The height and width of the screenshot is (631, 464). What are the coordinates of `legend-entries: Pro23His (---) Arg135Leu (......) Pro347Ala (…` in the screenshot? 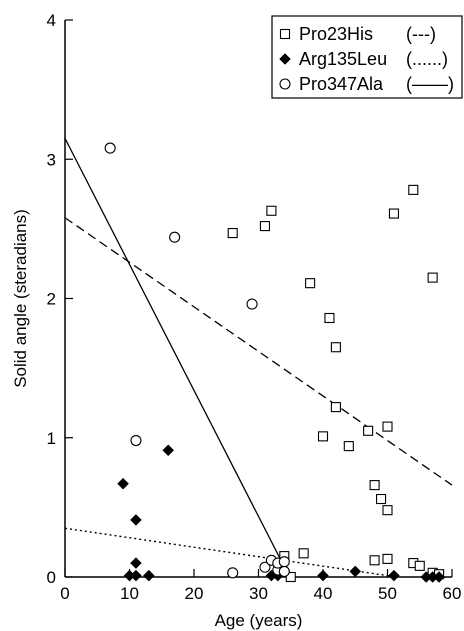 It's located at (366, 59).